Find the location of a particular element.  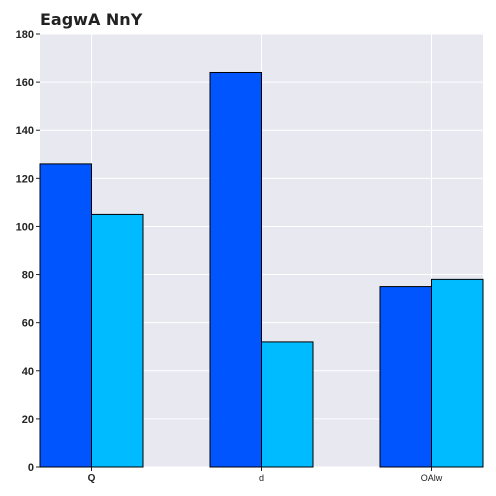

y-tick-label: 40 is located at coordinates (28, 372).